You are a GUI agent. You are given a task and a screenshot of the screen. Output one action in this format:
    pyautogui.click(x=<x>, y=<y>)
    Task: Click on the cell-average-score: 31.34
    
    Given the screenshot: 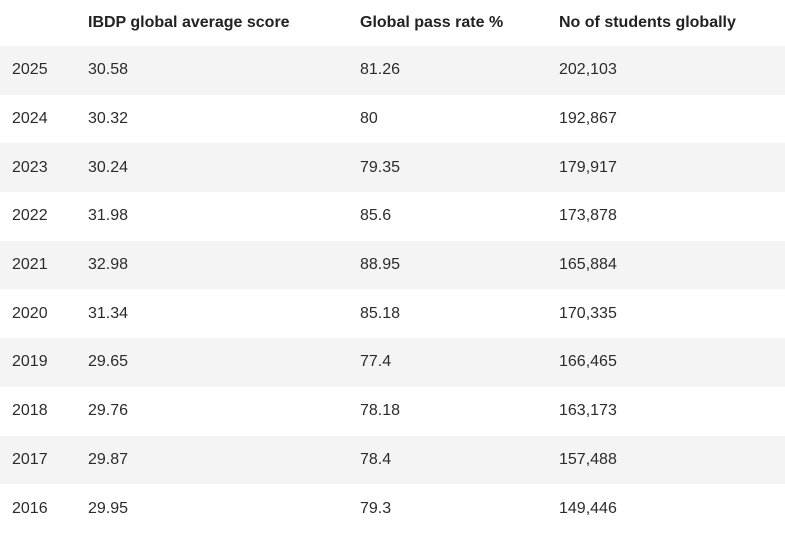 What is the action you would take?
    pyautogui.click(x=224, y=314)
    